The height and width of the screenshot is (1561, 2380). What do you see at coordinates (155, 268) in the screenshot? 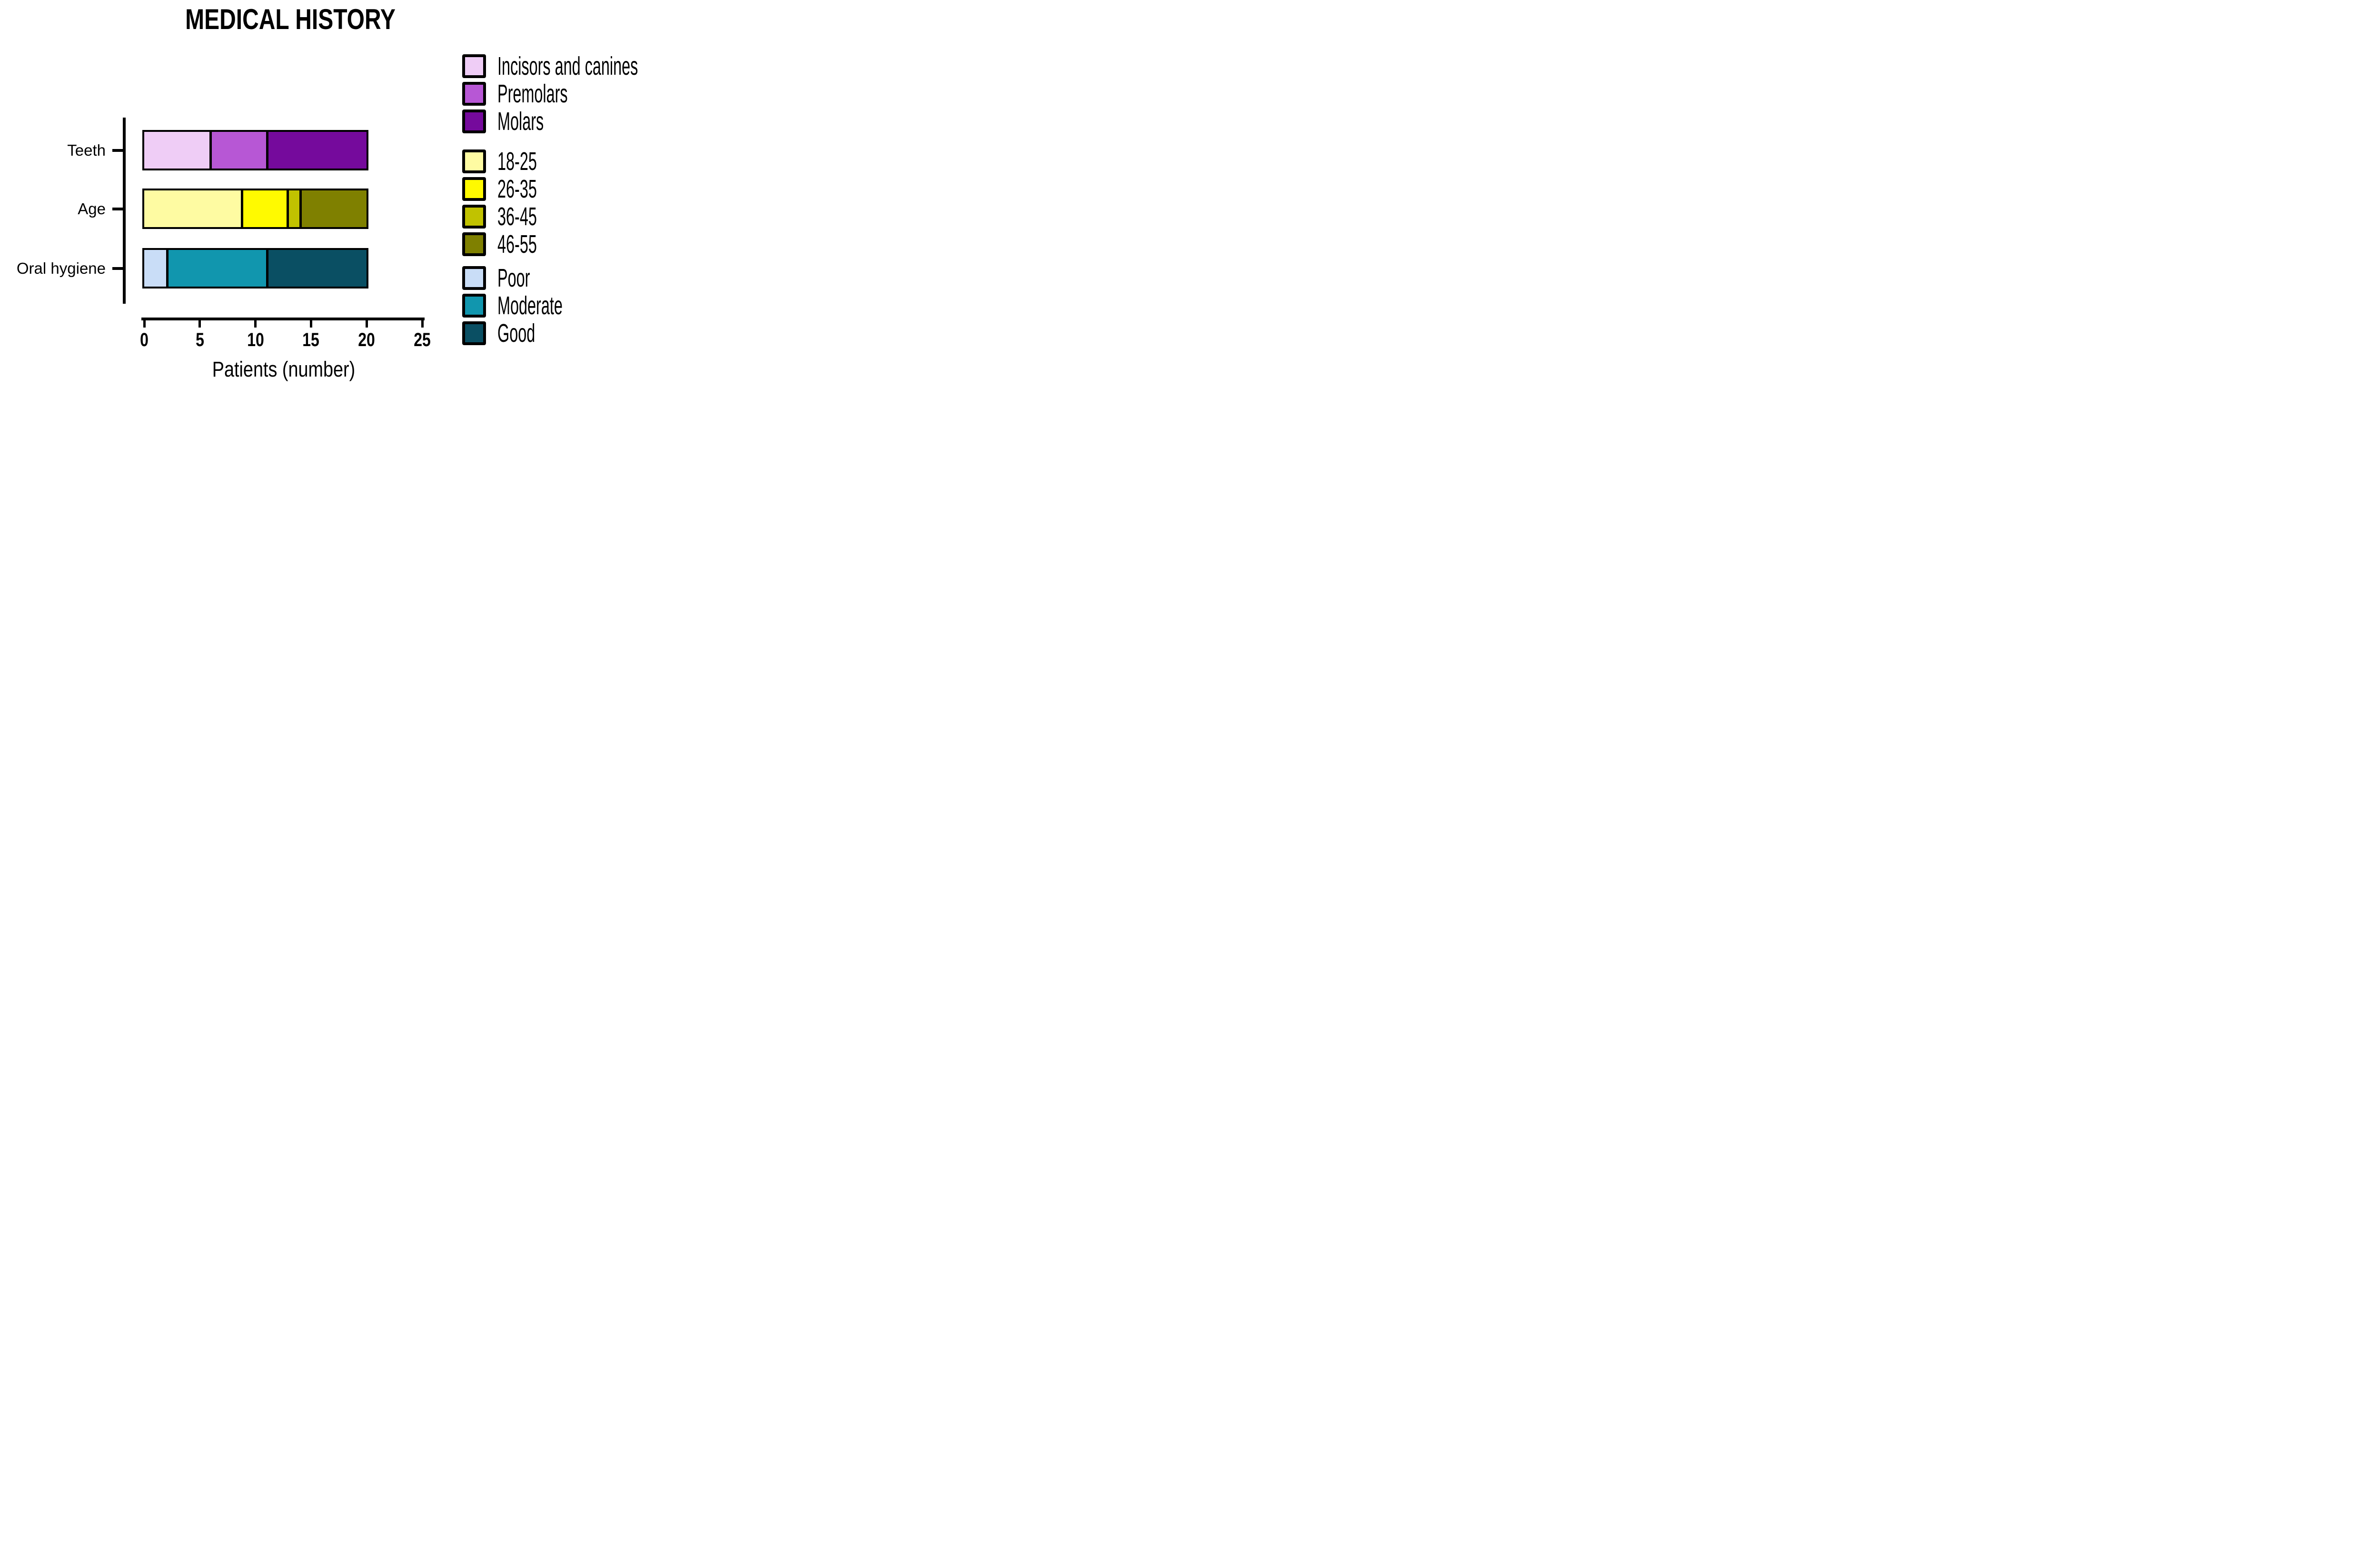
I see `bar-segment-oral-hygiene-poor` at bounding box center [155, 268].